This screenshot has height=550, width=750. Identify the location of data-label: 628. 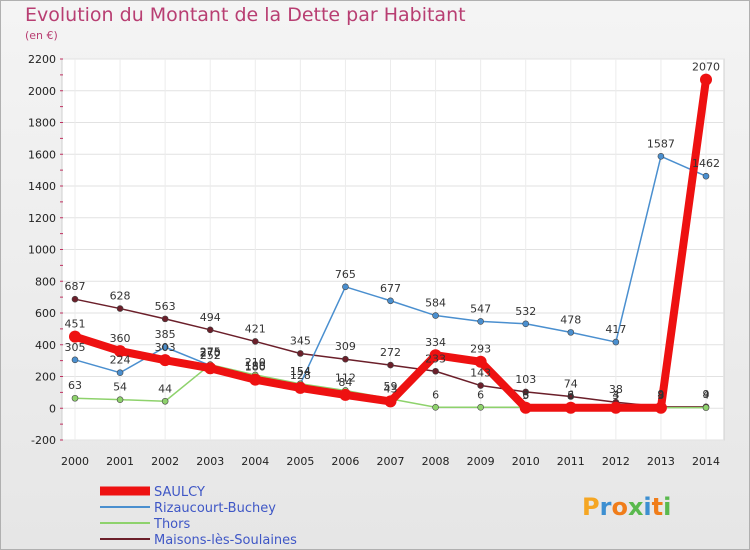
(120, 296).